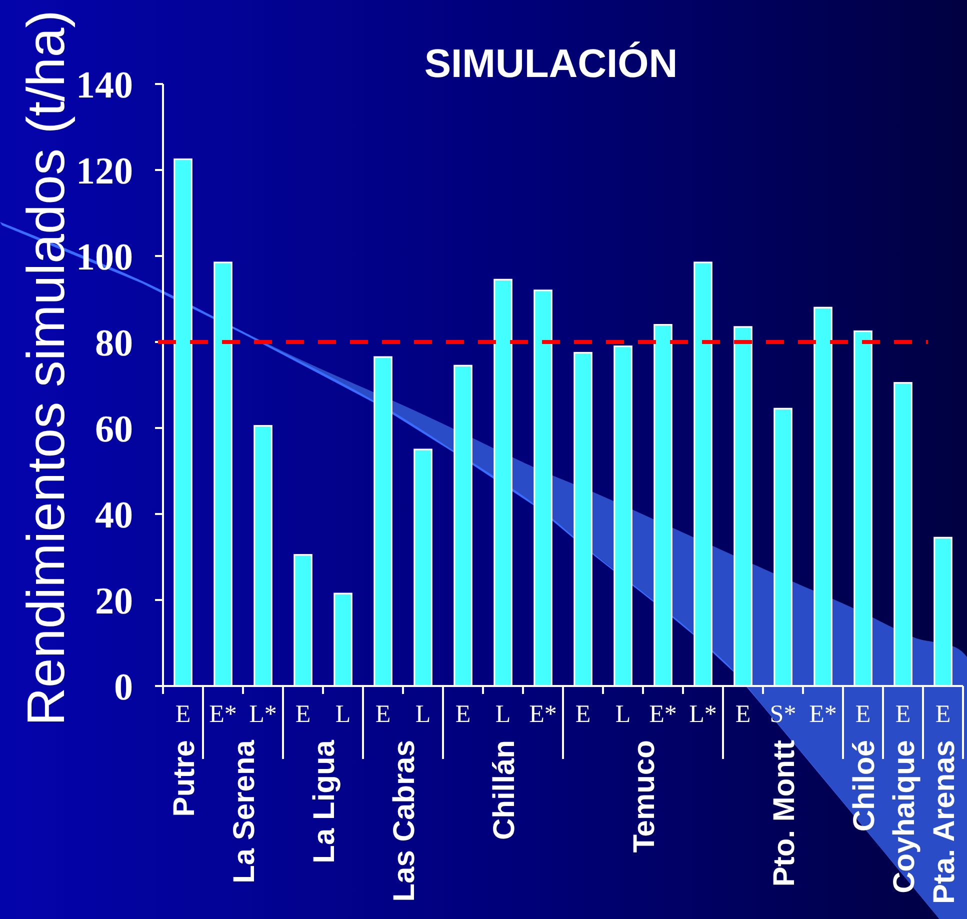 Image resolution: width=967 pixels, height=919 pixels. What do you see at coordinates (343, 714) in the screenshot?
I see `series-label: L` at bounding box center [343, 714].